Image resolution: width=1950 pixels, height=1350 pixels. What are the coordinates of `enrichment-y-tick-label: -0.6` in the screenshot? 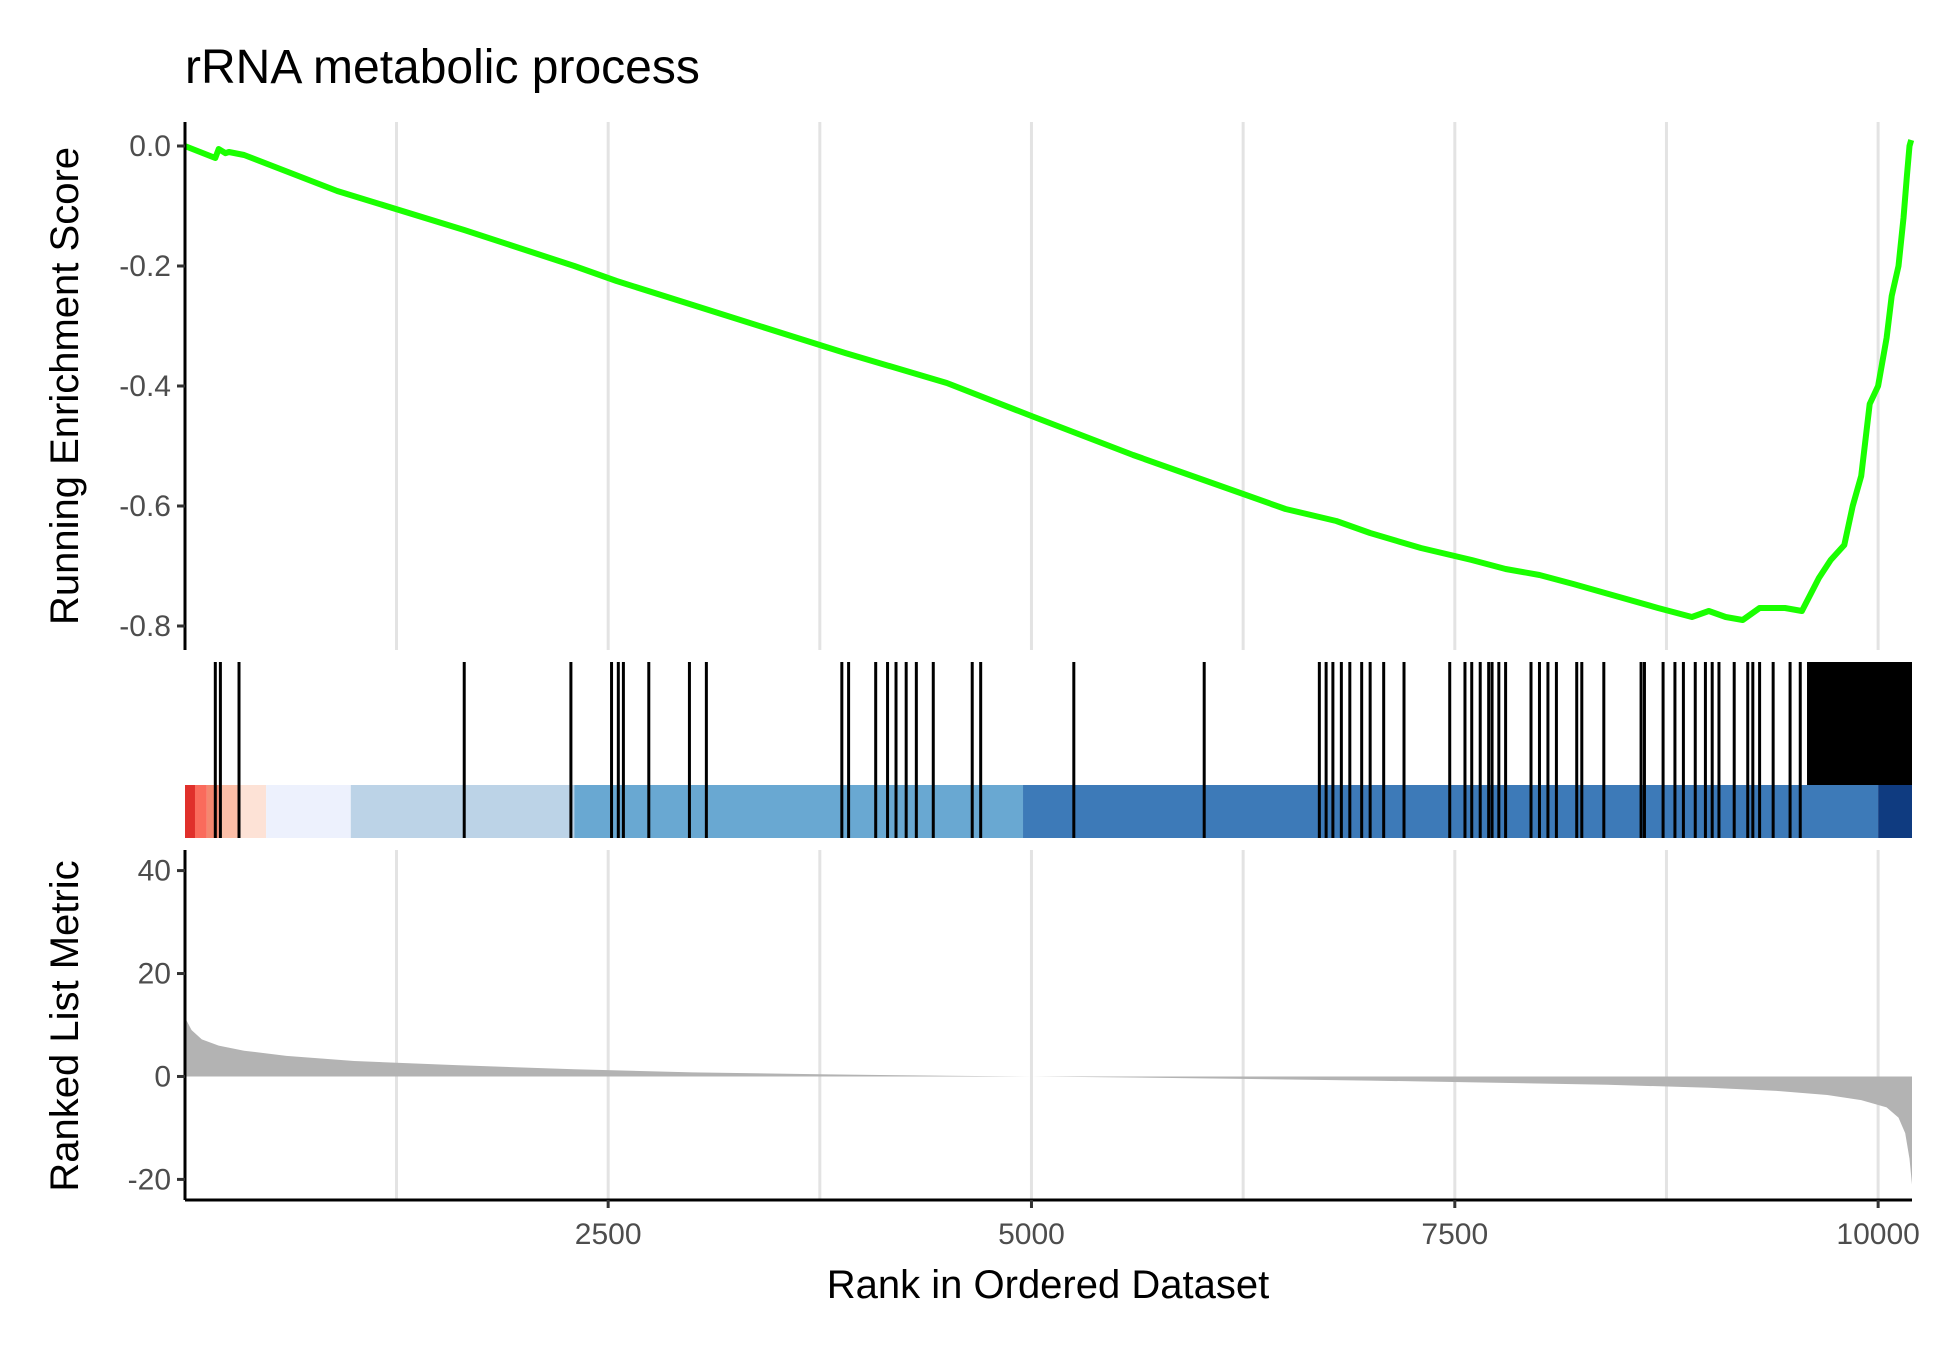 It's located at (145, 506).